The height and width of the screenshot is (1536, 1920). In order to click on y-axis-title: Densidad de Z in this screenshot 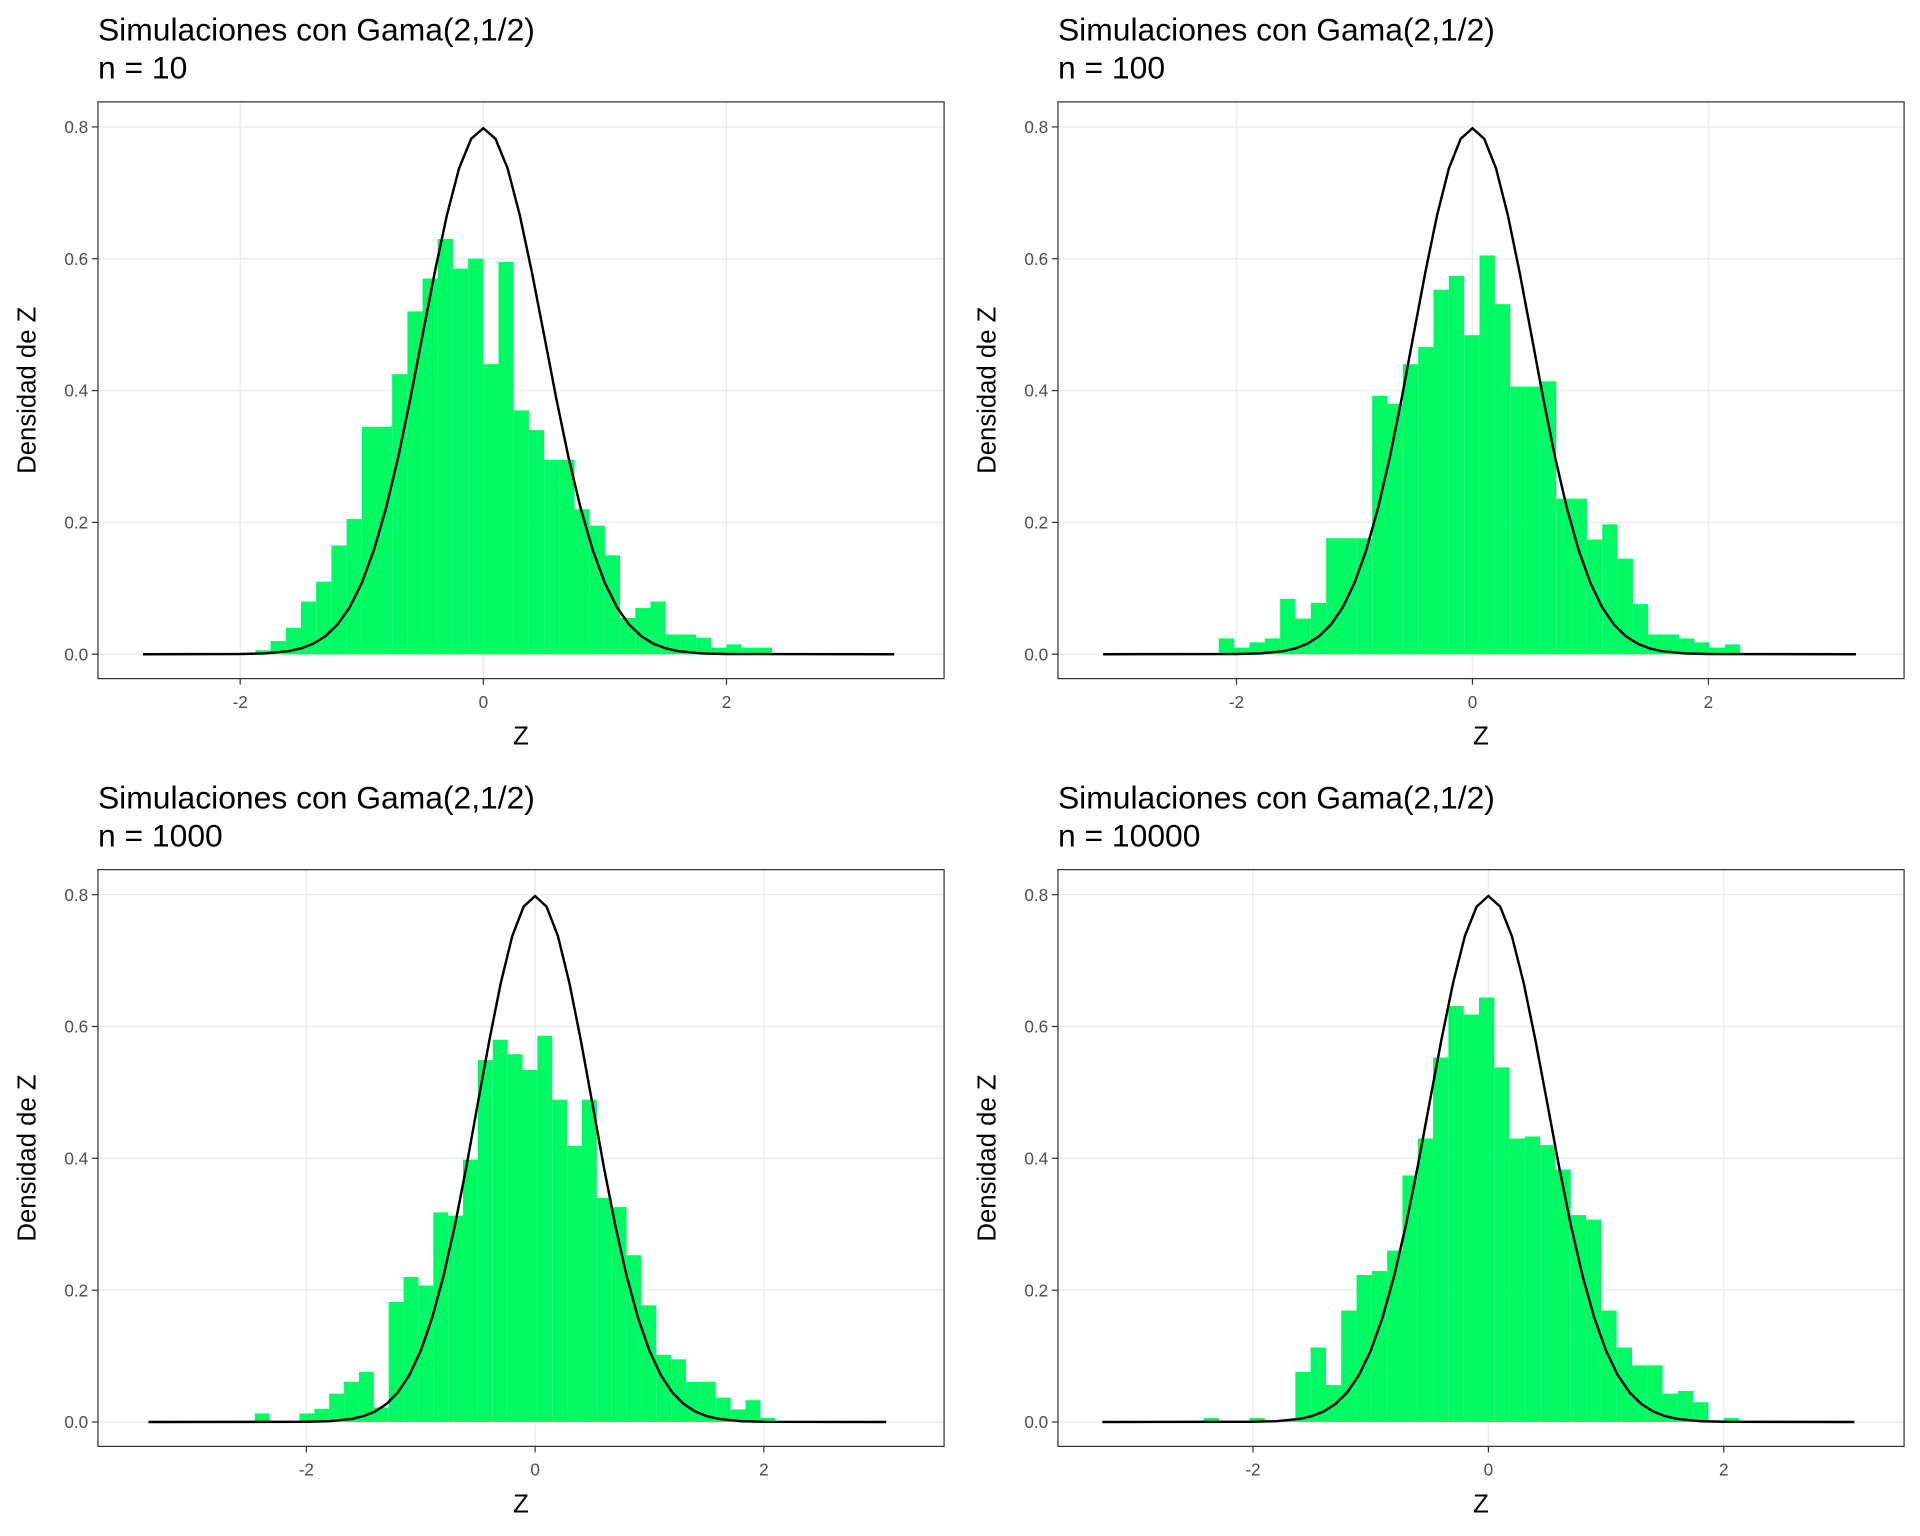, I will do `click(28, 390)`.